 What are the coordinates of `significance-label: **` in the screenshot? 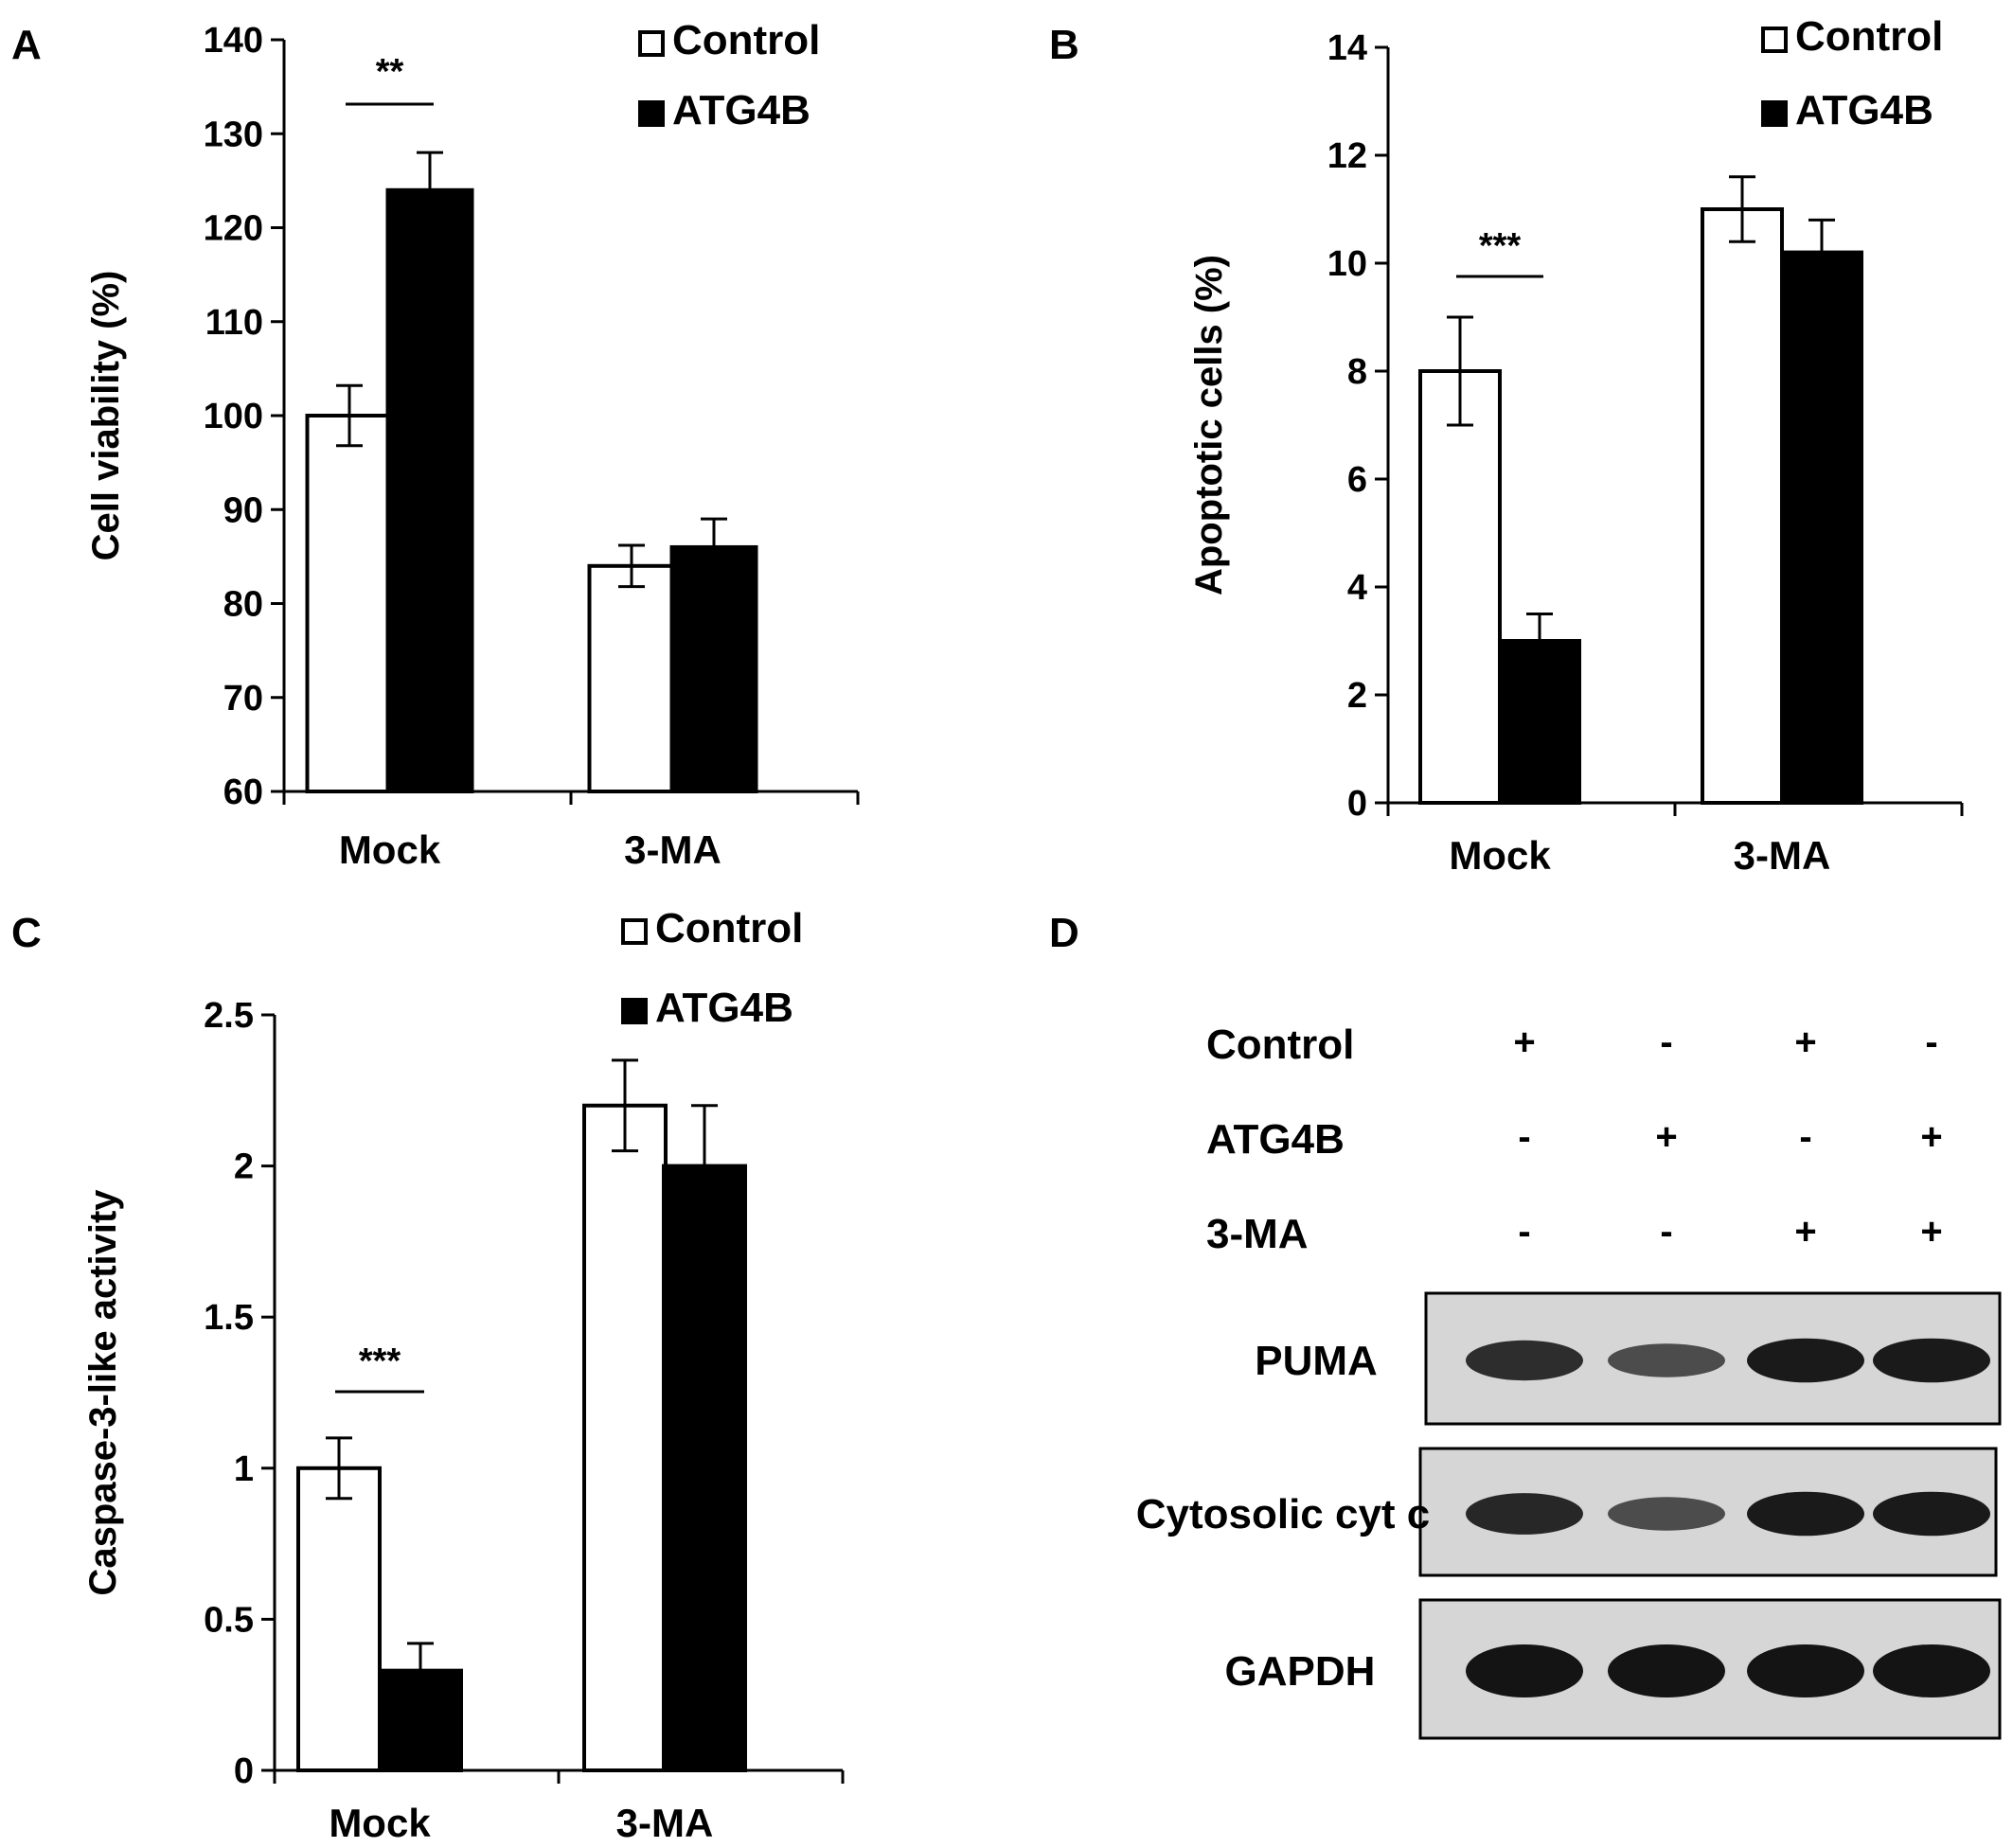 It's located at (390, 72).